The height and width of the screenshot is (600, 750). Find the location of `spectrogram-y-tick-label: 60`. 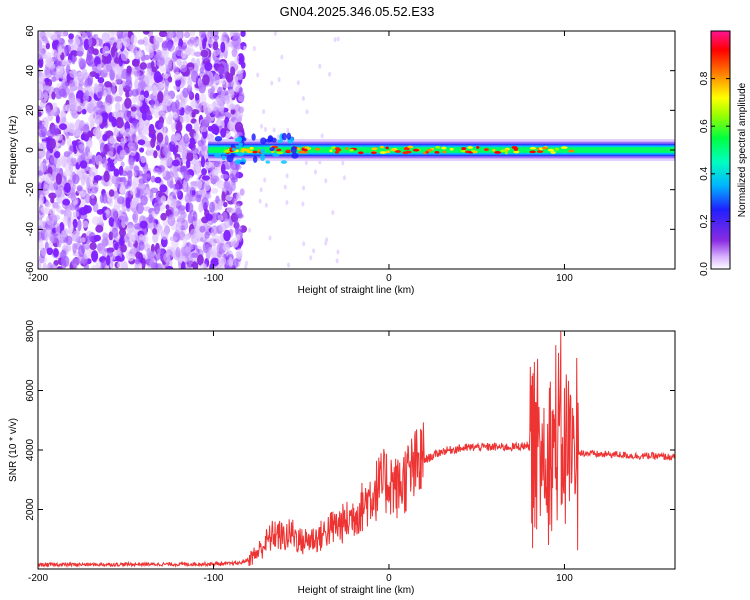

spectrogram-y-tick-label: 60 is located at coordinates (30, 31).